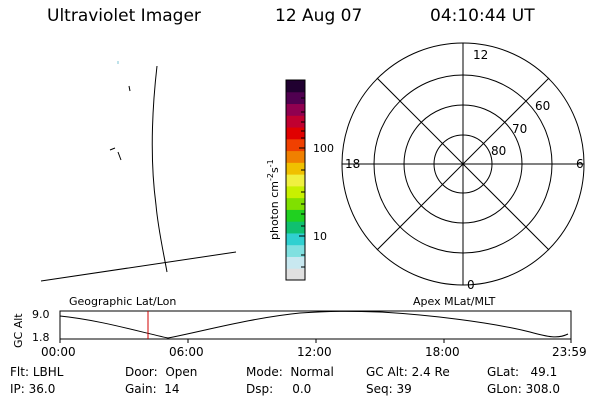  What do you see at coordinates (542, 106) in the screenshot?
I see `mlat-label-60: 60` at bounding box center [542, 106].